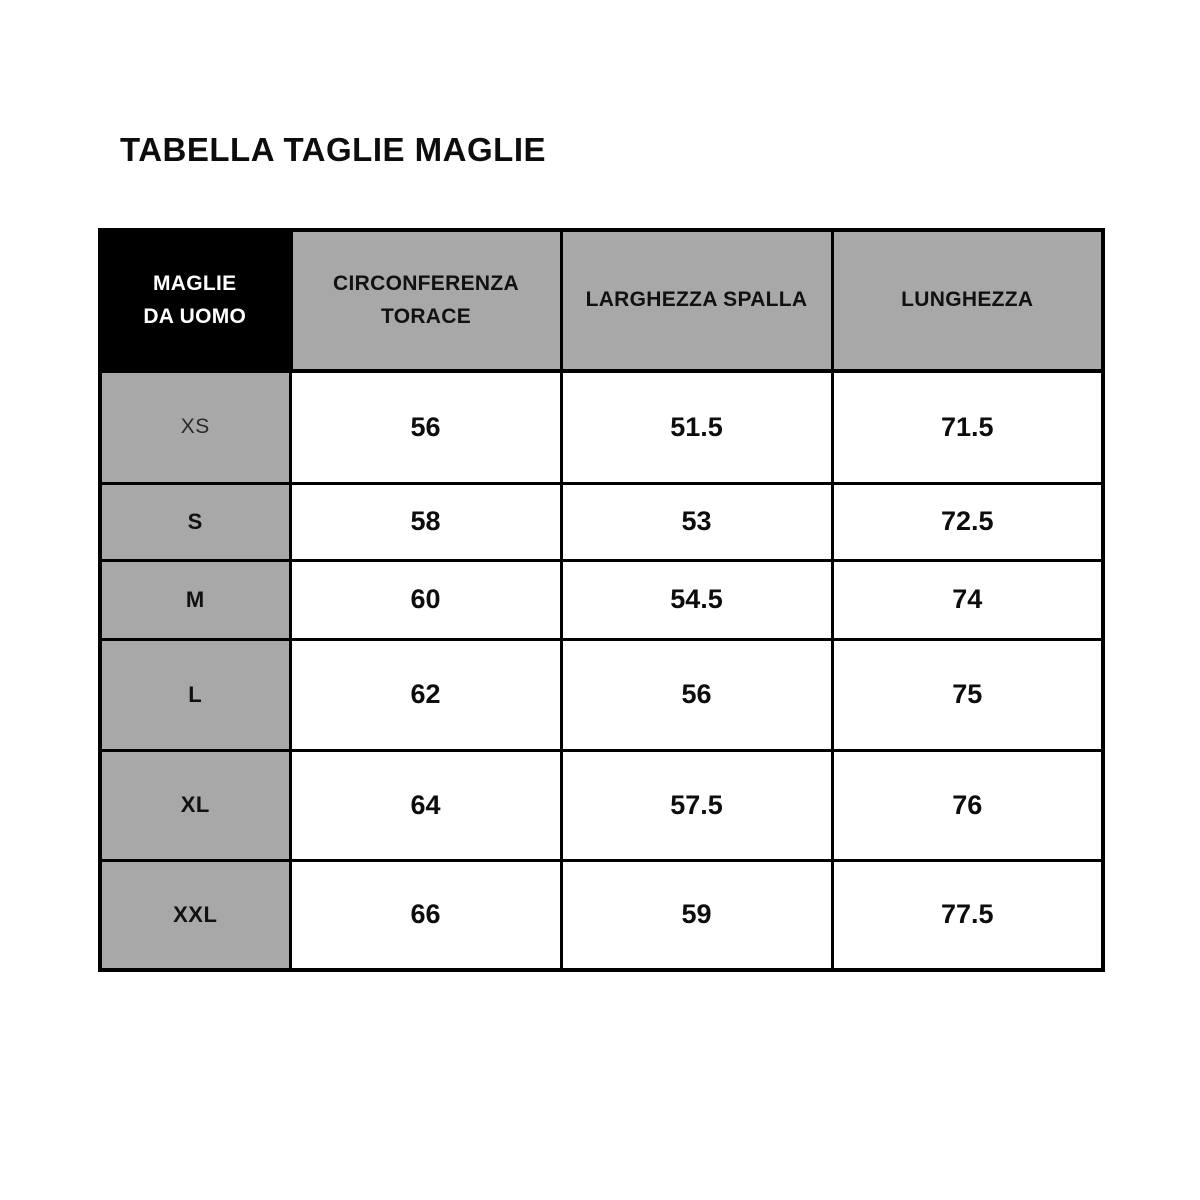 The height and width of the screenshot is (1200, 1200). What do you see at coordinates (195, 521) in the screenshot?
I see `size-label-s: S` at bounding box center [195, 521].